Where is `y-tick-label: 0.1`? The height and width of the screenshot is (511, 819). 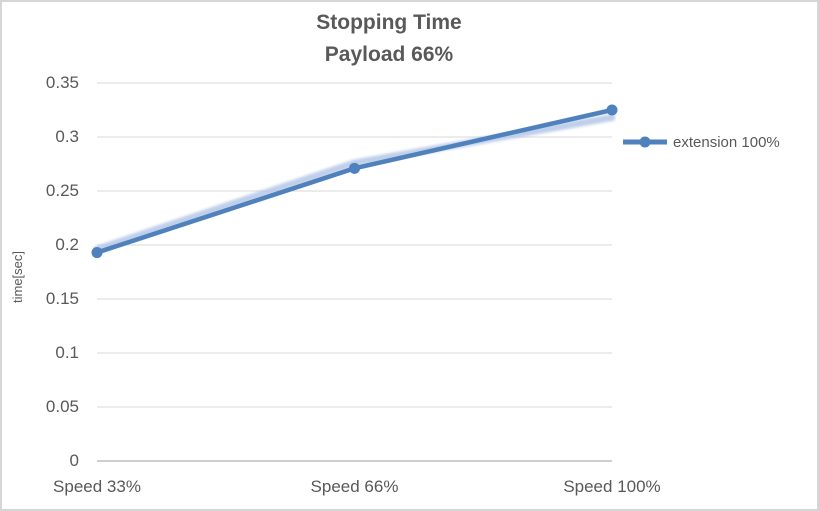 y-tick-label: 0.1 is located at coordinates (67, 352).